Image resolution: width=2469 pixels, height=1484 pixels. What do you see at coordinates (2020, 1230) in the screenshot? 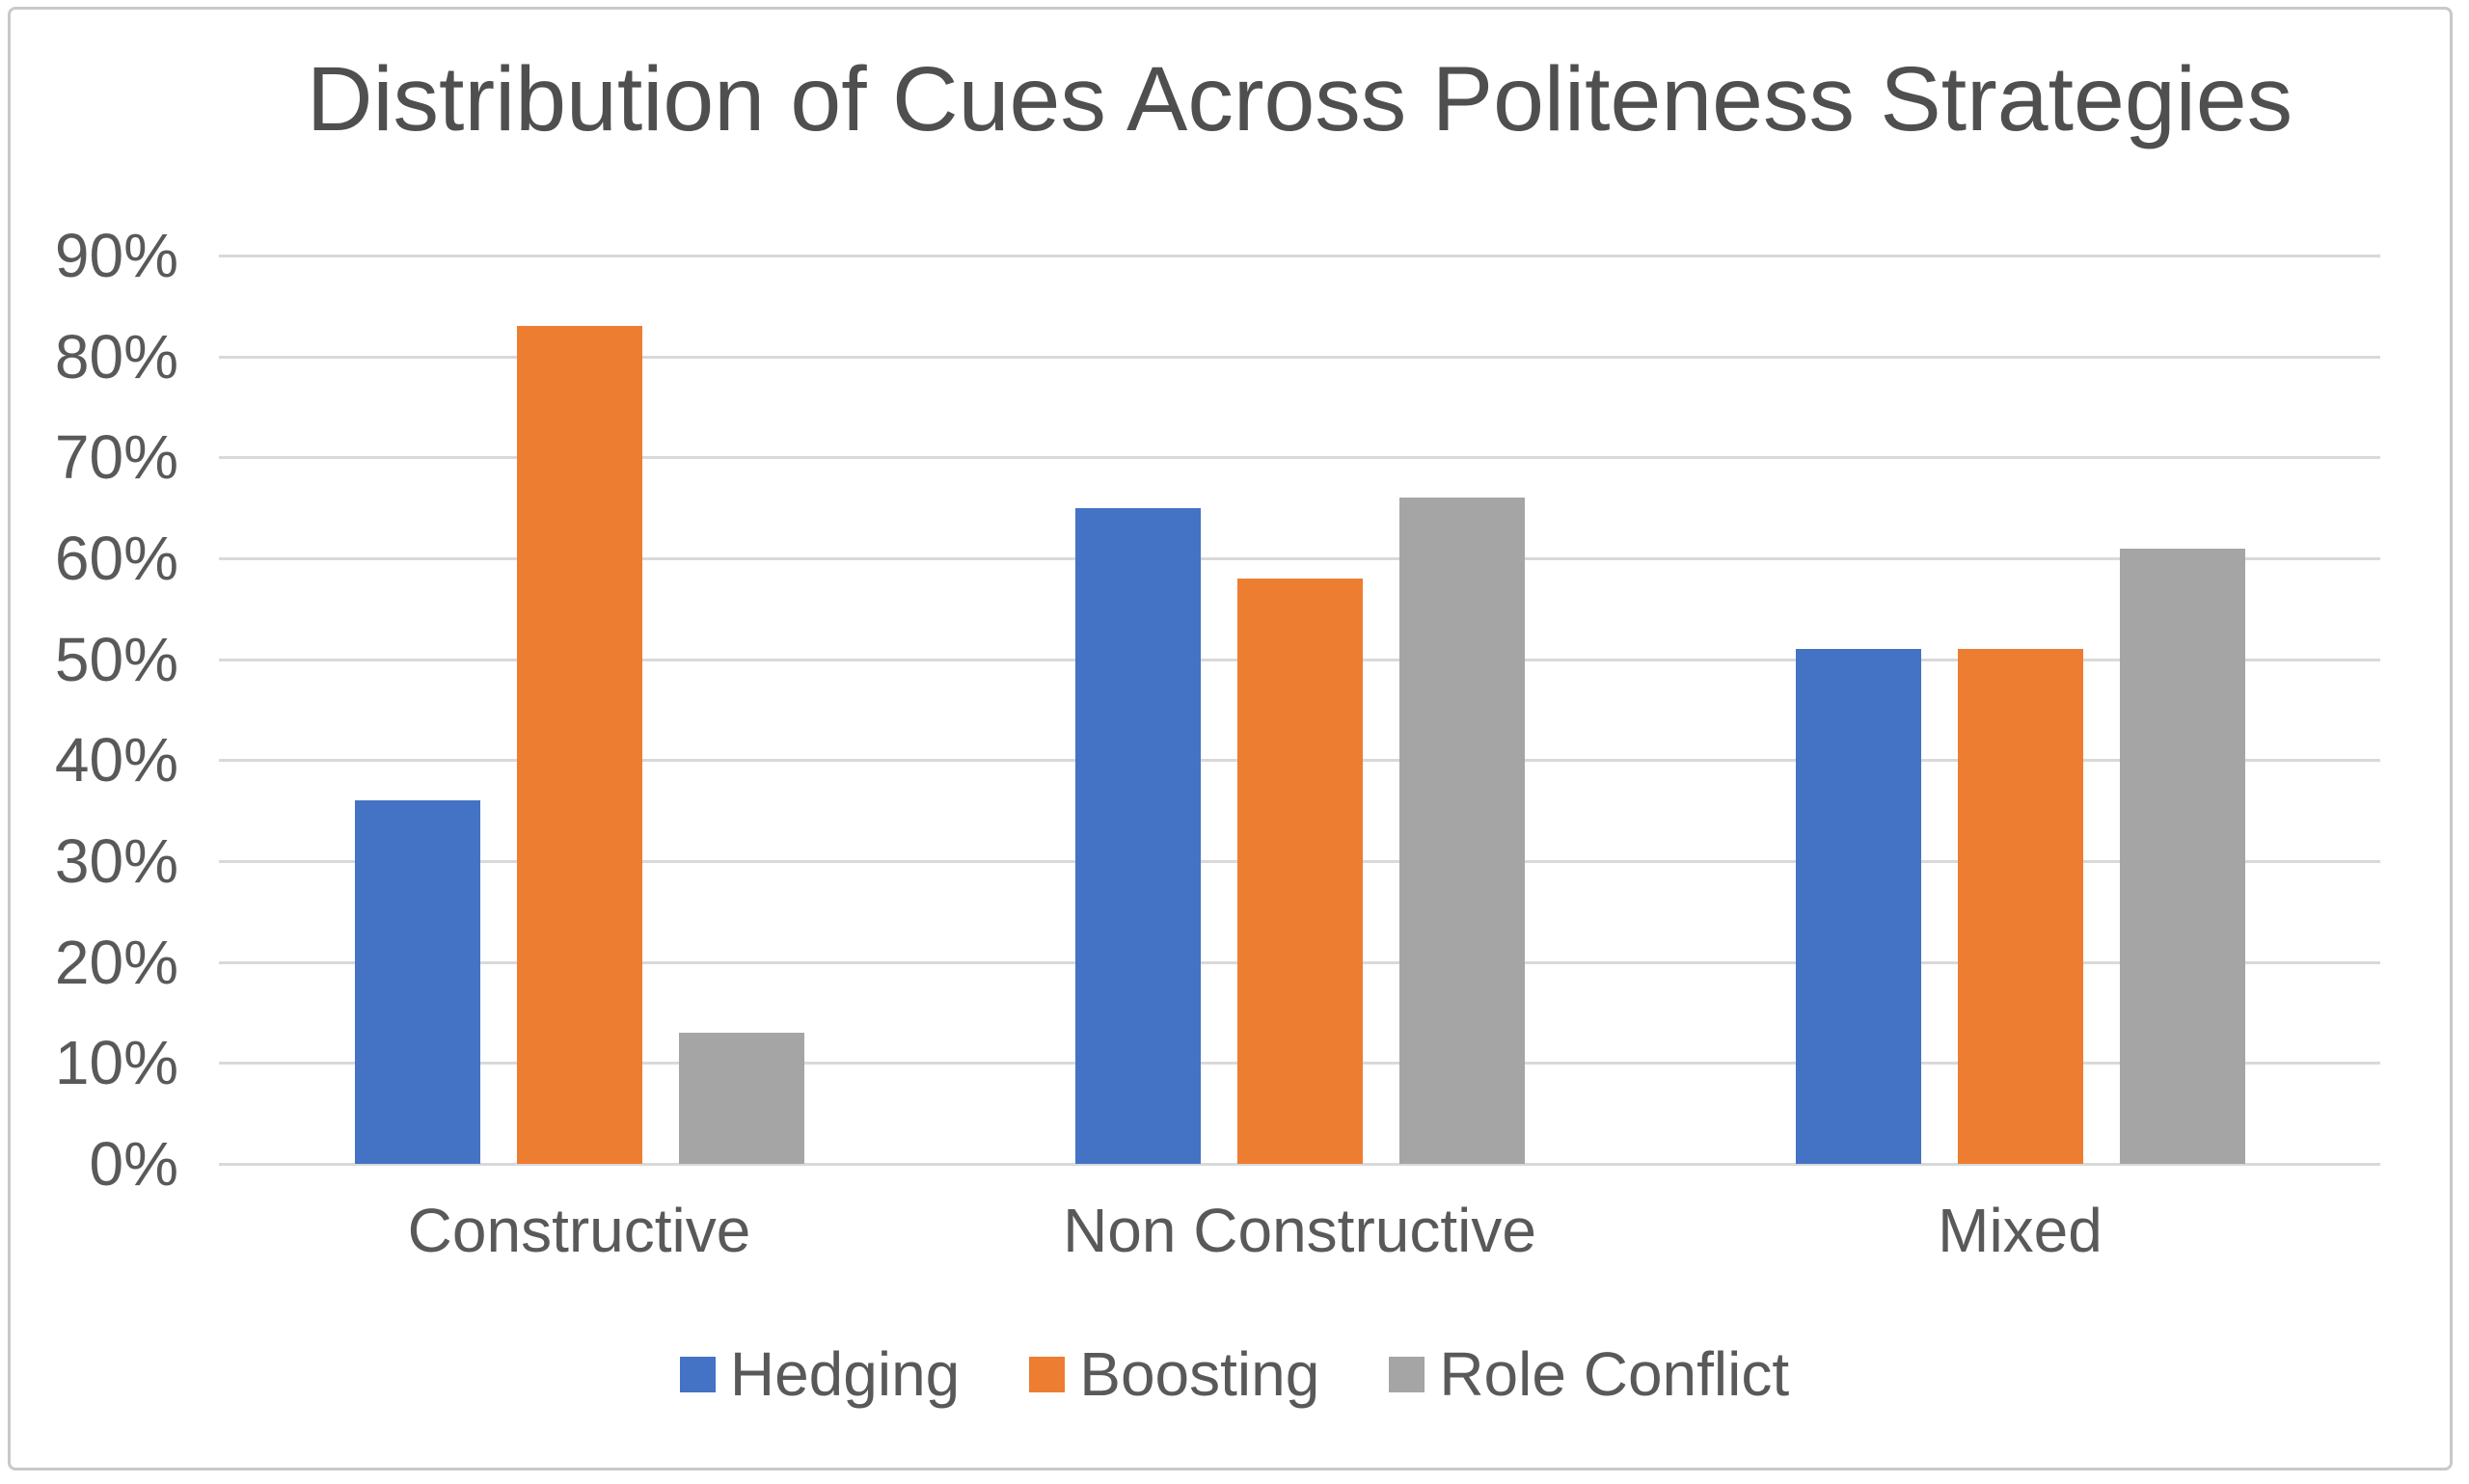
I see `x-category-label: Mixed` at bounding box center [2020, 1230].